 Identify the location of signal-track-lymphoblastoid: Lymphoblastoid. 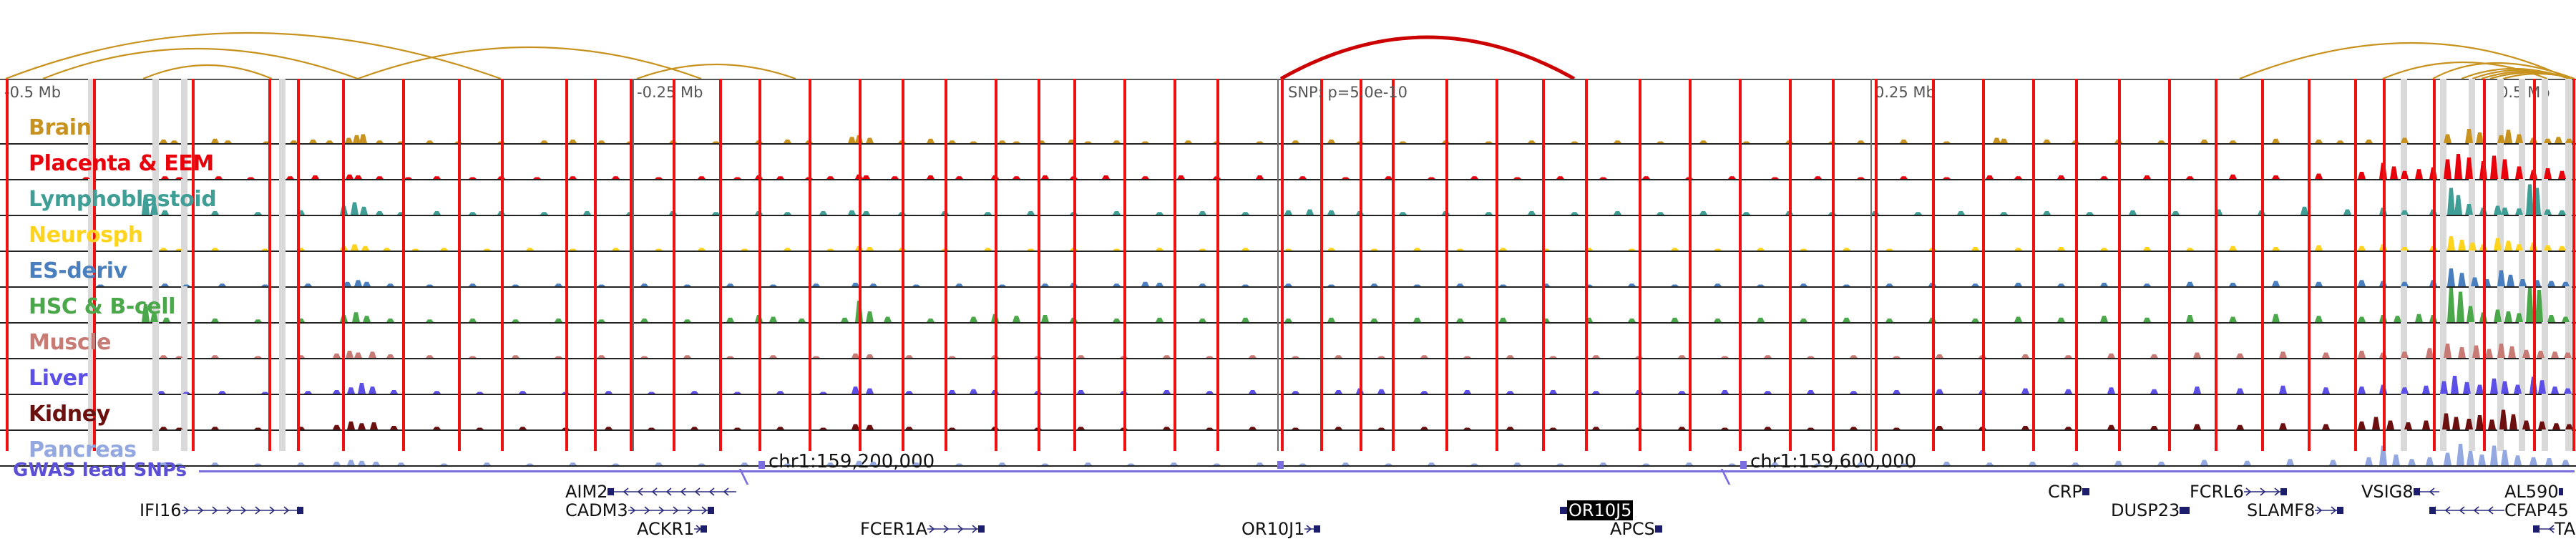
(1288, 198).